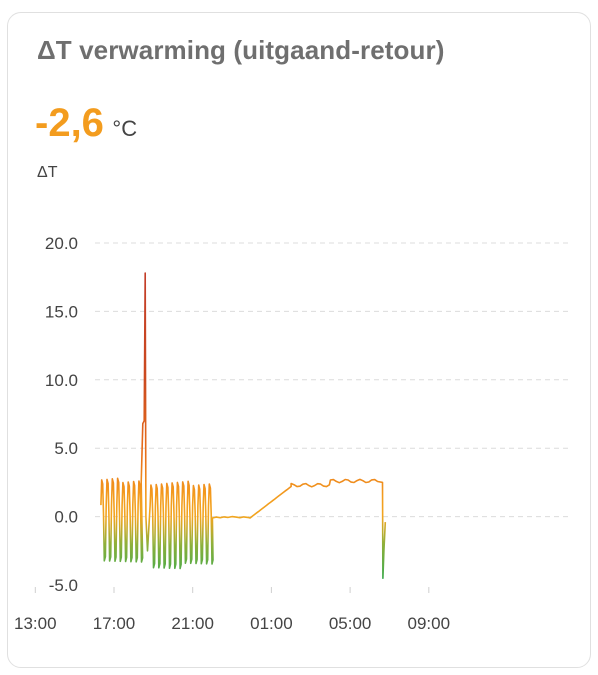 This screenshot has height=675, width=598. Describe the element at coordinates (114, 623) in the screenshot. I see `x-tick-label: 17:00` at that location.